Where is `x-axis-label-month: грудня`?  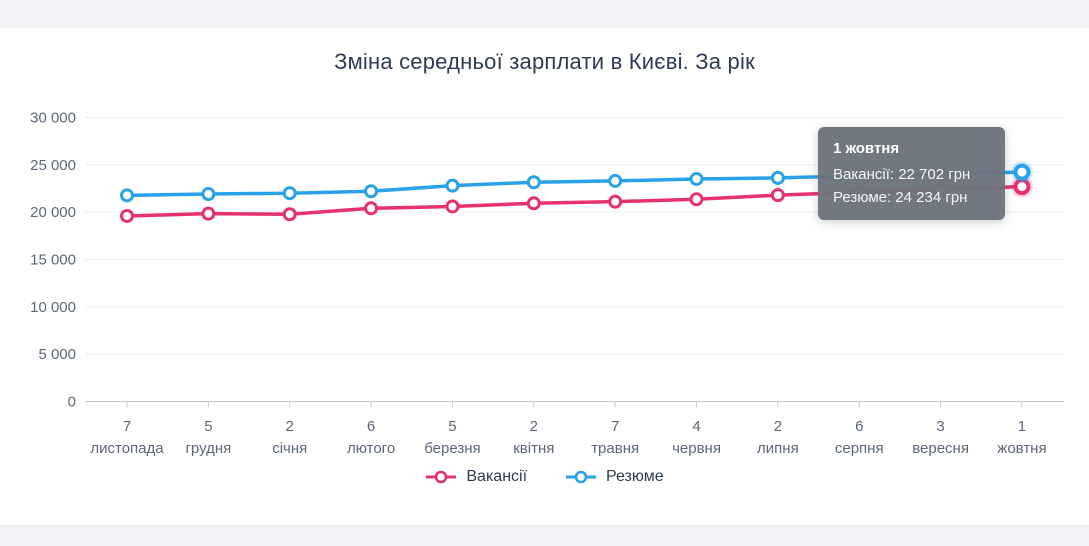
x-axis-label-month: грудня is located at coordinates (208, 448).